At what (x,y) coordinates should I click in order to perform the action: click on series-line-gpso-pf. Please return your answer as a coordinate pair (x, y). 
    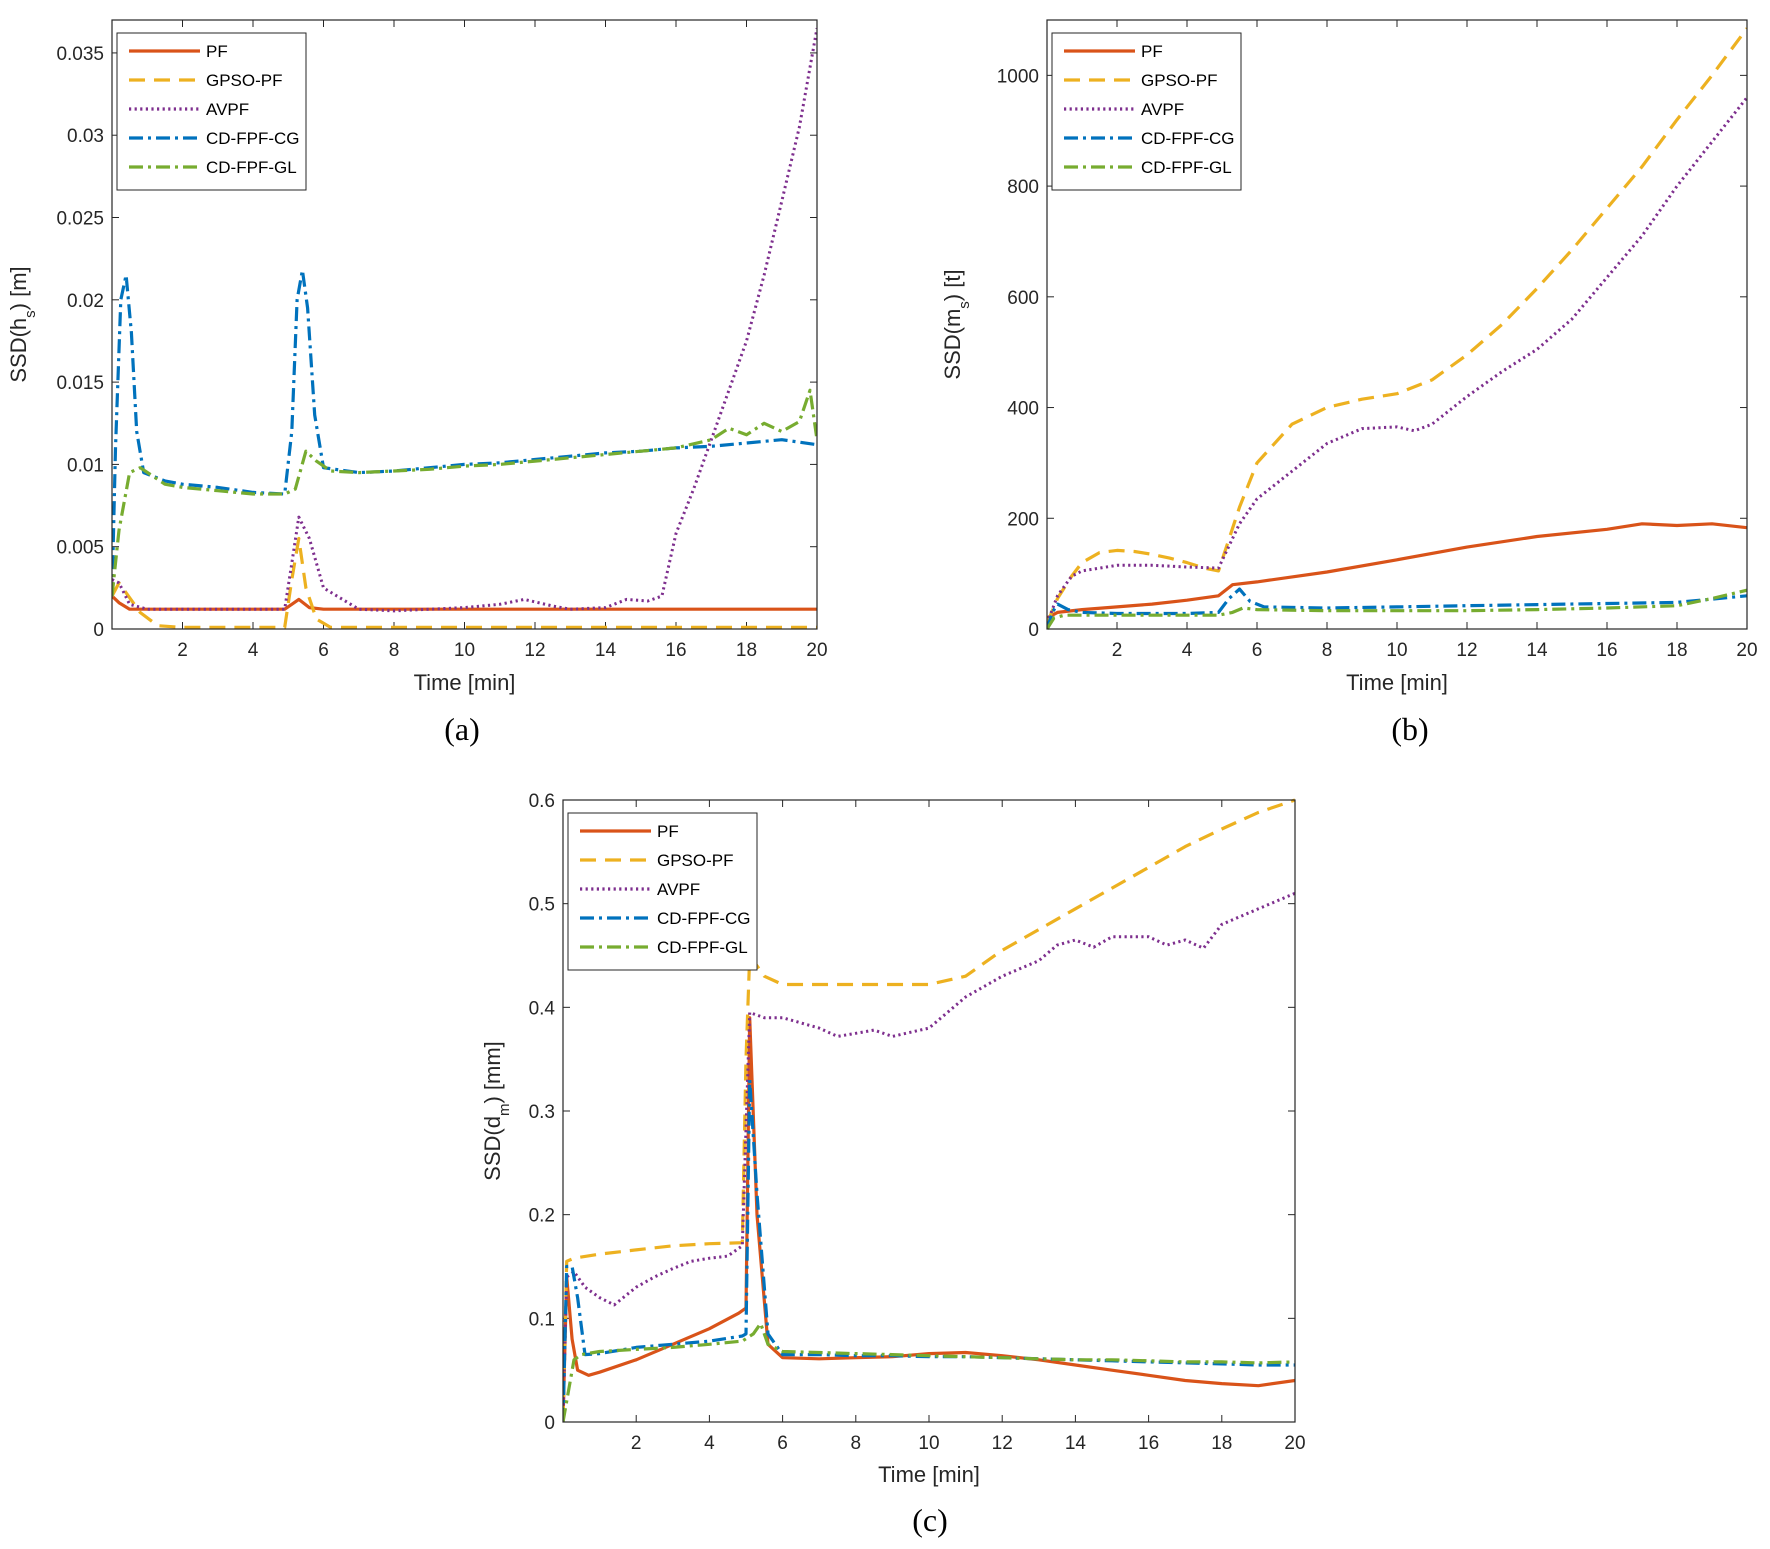
    Looking at the image, I should click on (464, 583).